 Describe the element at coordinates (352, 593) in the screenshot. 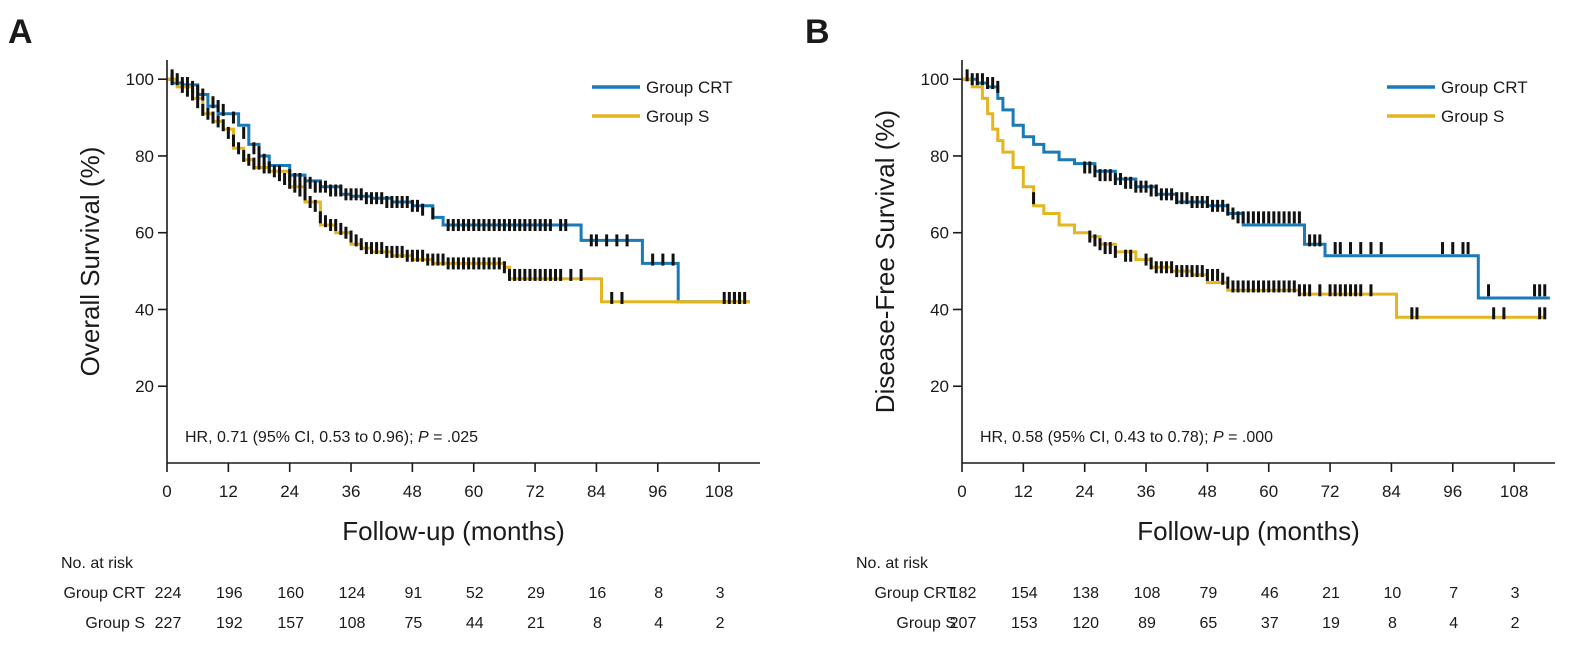

I see `risk-count: 124` at that location.